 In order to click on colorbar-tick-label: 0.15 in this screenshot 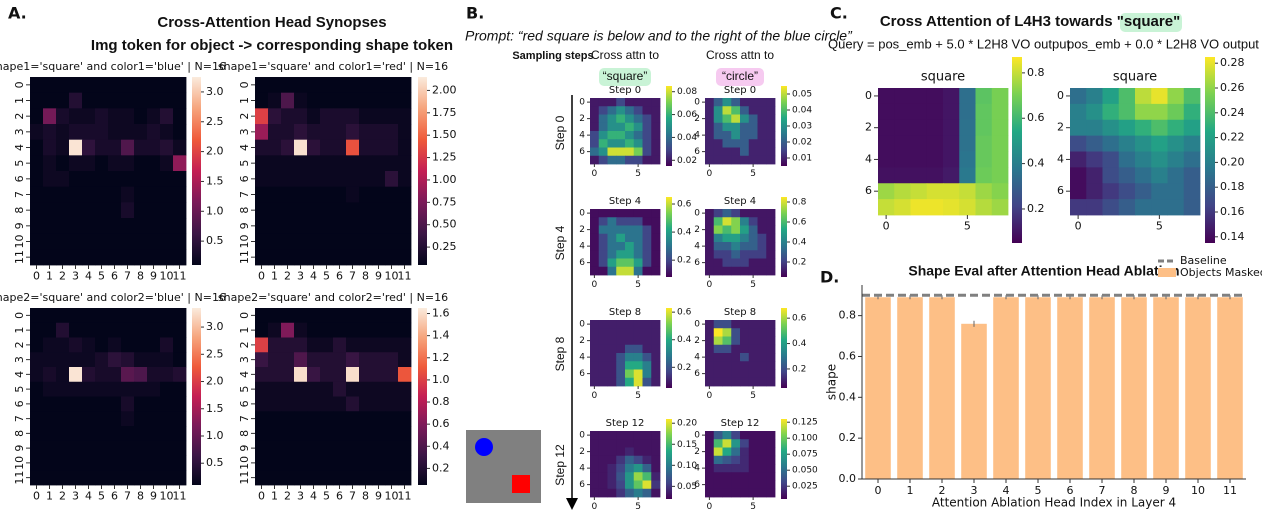, I will do `click(687, 445)`.